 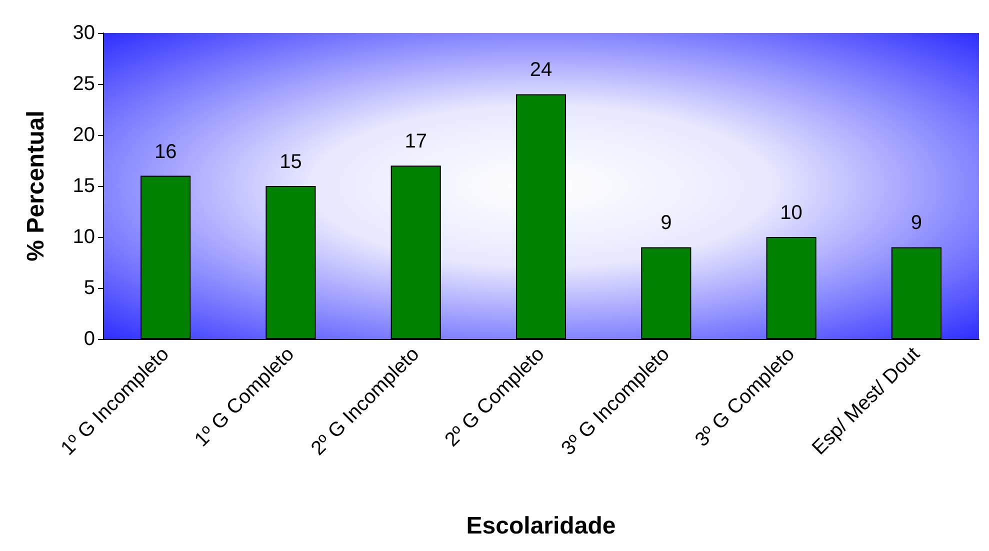 What do you see at coordinates (89, 339) in the screenshot?
I see `y-tick-label: 0` at bounding box center [89, 339].